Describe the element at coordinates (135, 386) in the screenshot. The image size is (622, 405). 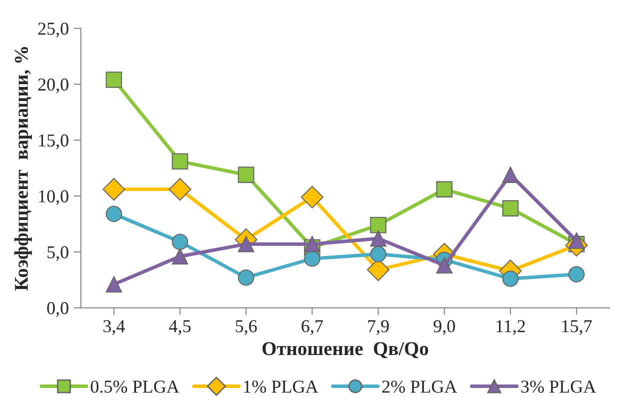
I see `legend-label: 0.5% PLGA` at that location.